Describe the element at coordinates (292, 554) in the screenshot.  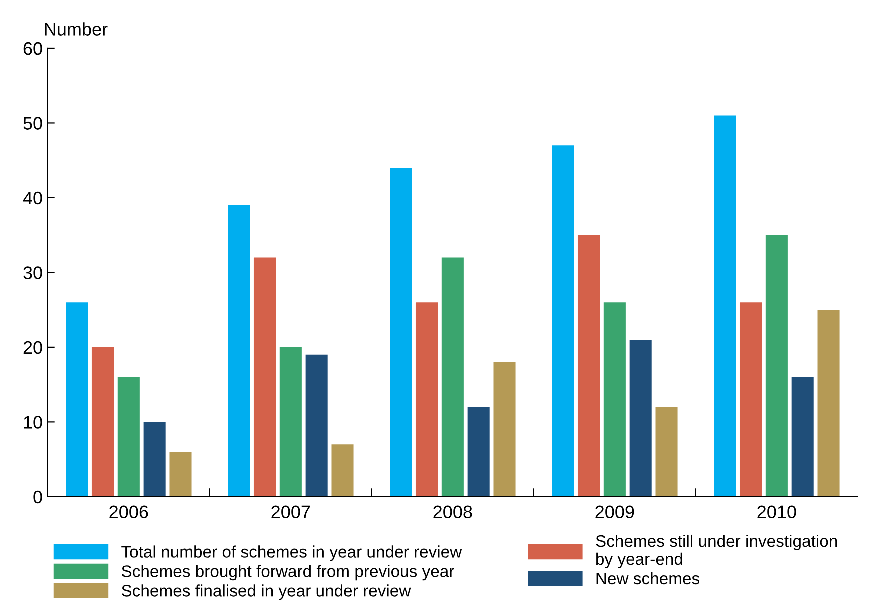
I see `legend-label: Total number of schemes in year under review` at that location.